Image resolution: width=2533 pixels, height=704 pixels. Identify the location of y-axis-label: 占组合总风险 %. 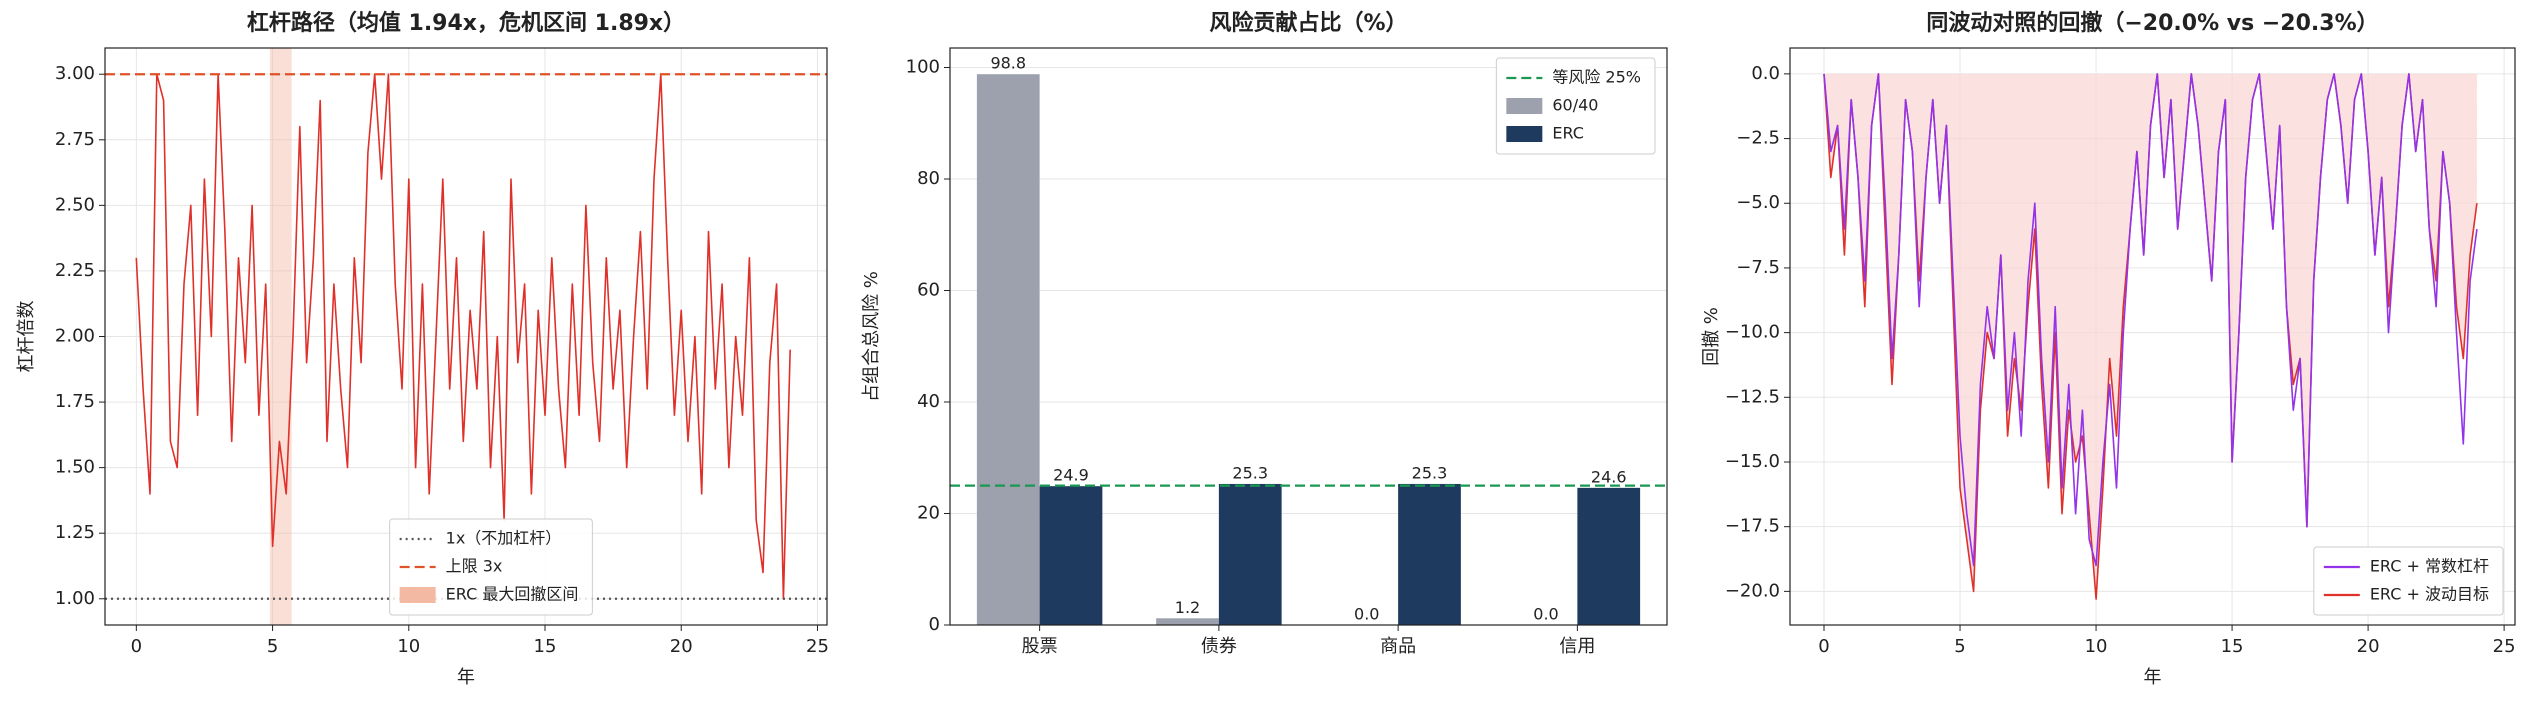
(871, 336).